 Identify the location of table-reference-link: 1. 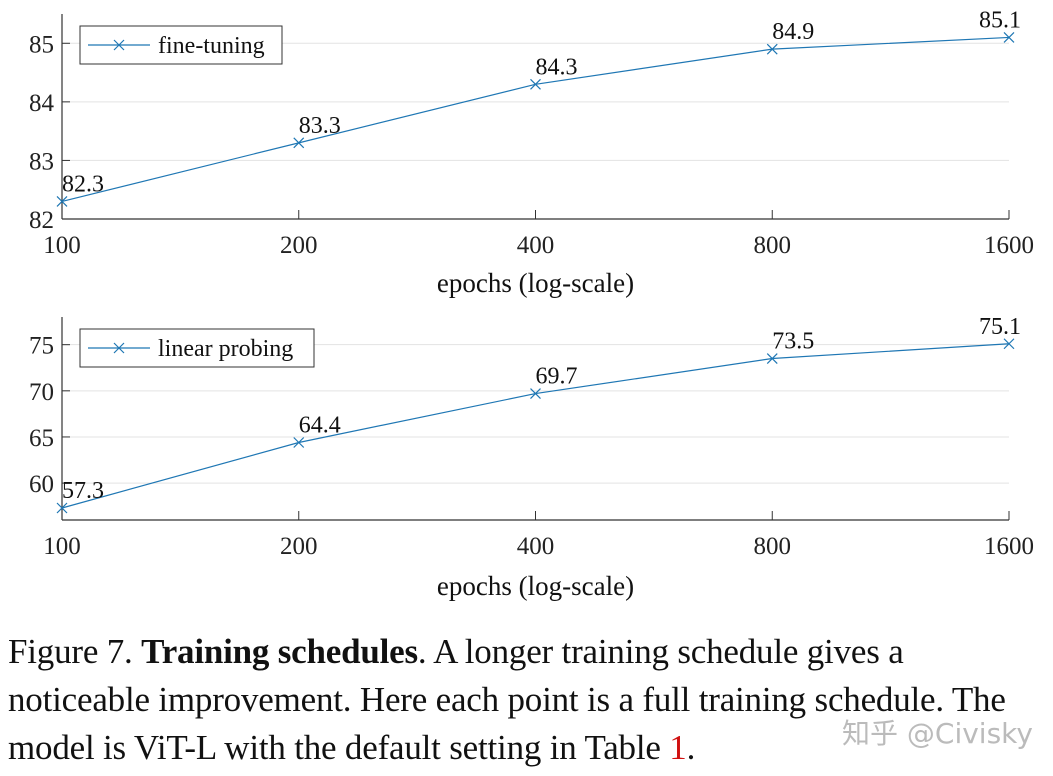
(678, 747).